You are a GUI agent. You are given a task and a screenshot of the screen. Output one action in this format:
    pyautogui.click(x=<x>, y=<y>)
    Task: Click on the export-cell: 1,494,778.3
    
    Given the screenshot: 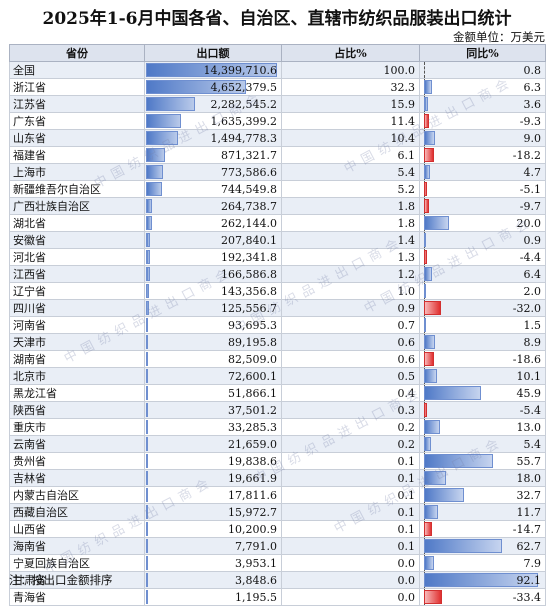 What is the action you would take?
    pyautogui.click(x=213, y=138)
    